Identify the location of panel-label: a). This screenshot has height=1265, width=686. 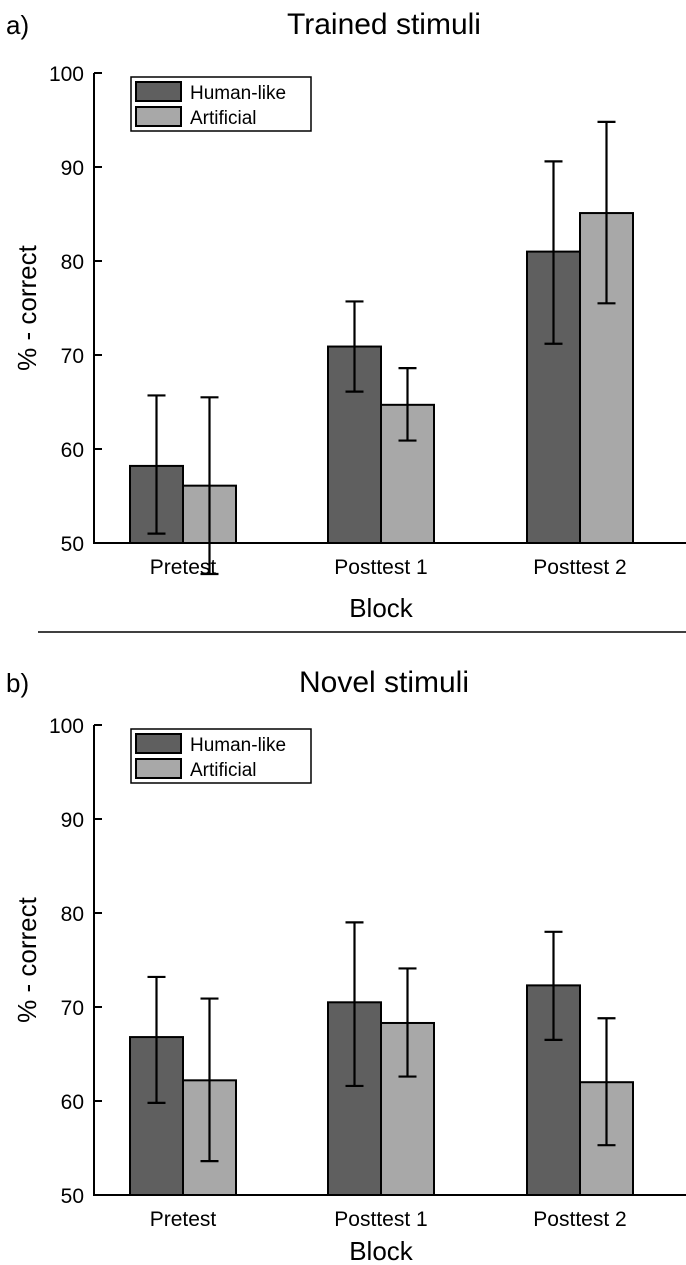
(17, 25).